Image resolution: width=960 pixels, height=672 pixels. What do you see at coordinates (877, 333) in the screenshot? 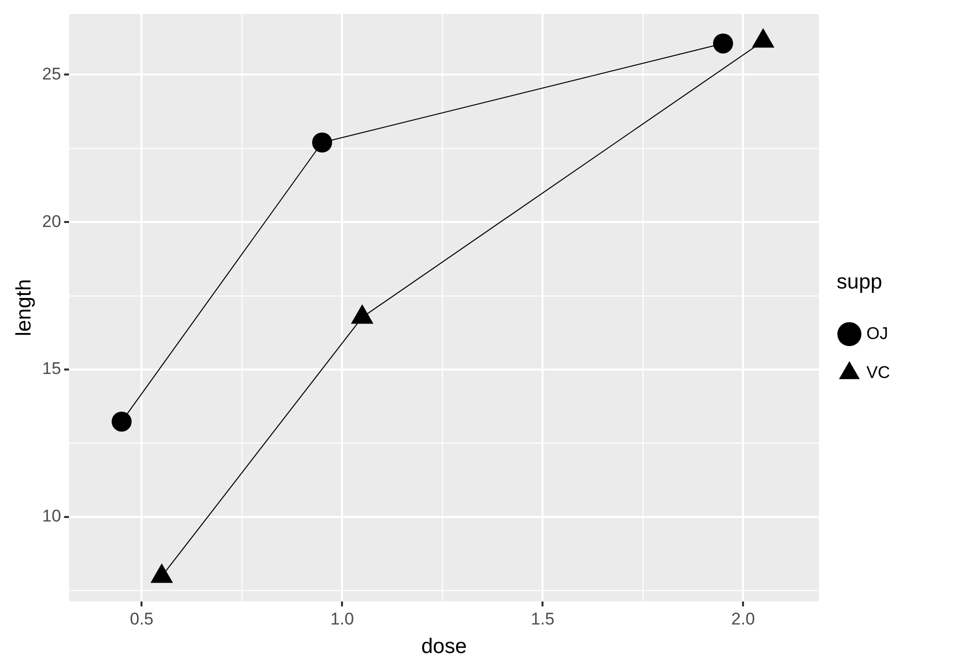
I see `legend-label: OJ` at bounding box center [877, 333].